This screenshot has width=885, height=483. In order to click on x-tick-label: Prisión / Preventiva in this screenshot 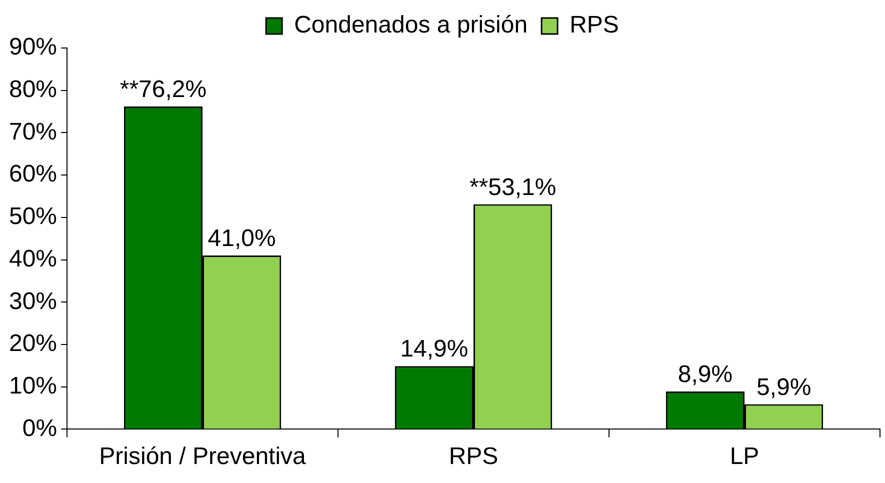, I will do `click(203, 456)`.